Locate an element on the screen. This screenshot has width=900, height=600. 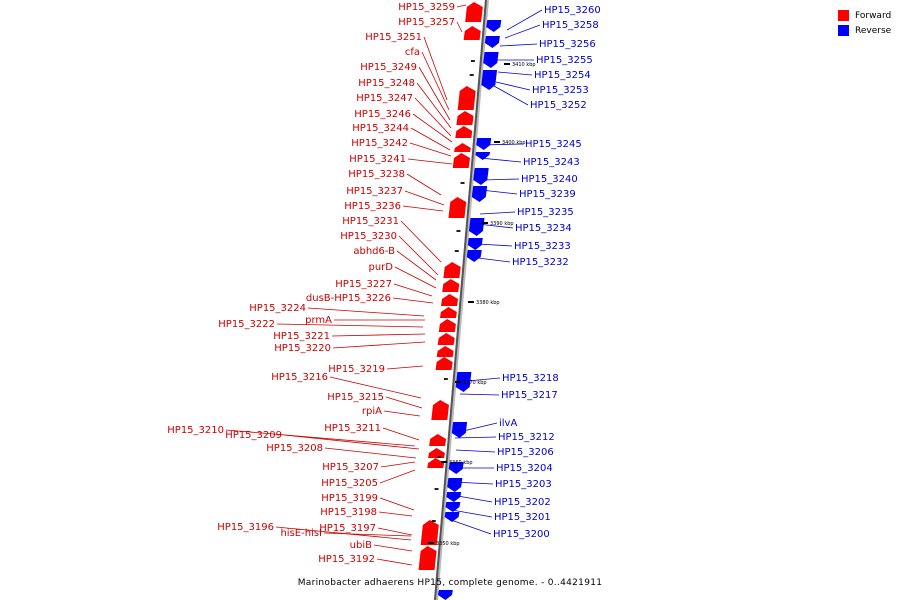
reverse-gene-label: HP15_3201 is located at coordinates (522, 517).